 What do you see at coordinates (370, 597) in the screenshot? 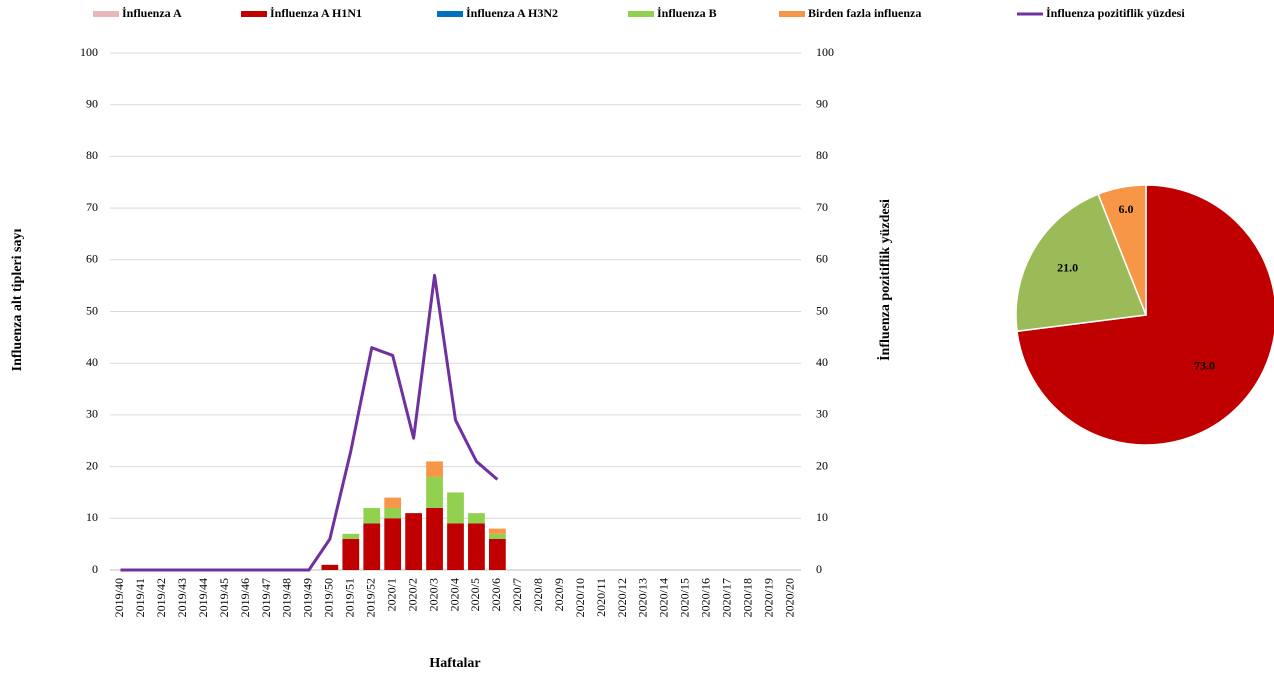
I see `x-tick-label: 2019/52` at bounding box center [370, 597].